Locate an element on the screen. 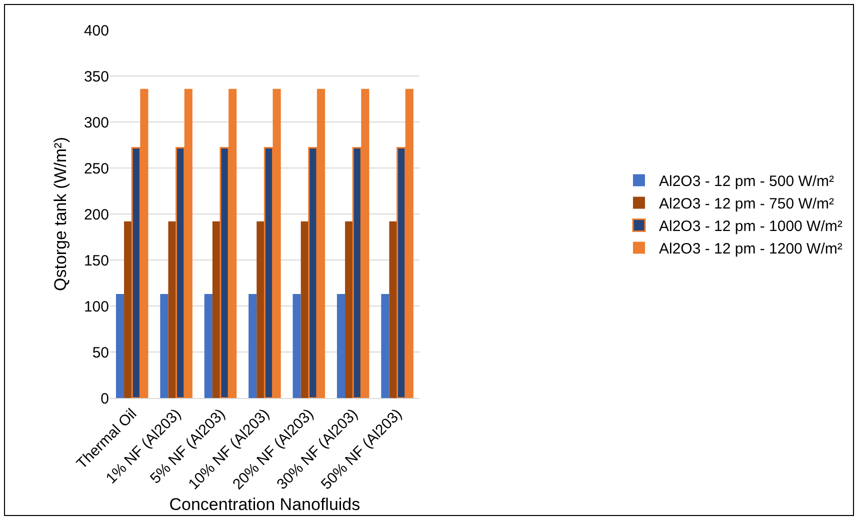 The height and width of the screenshot is (522, 860). y-tick-label: 100 is located at coordinates (96, 307).